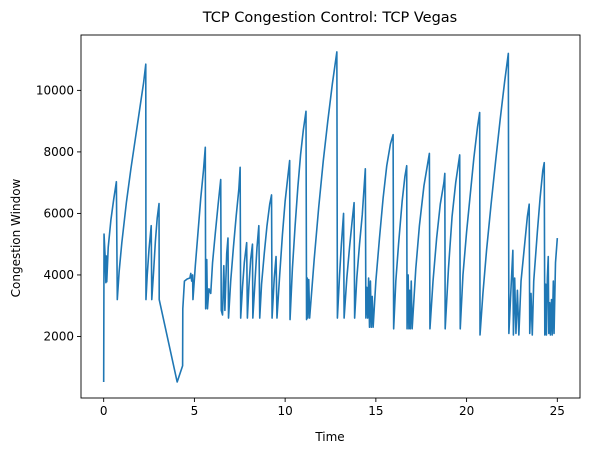 The width and height of the screenshot is (589, 455). I want to click on x-tick-label: 0, so click(104, 411).